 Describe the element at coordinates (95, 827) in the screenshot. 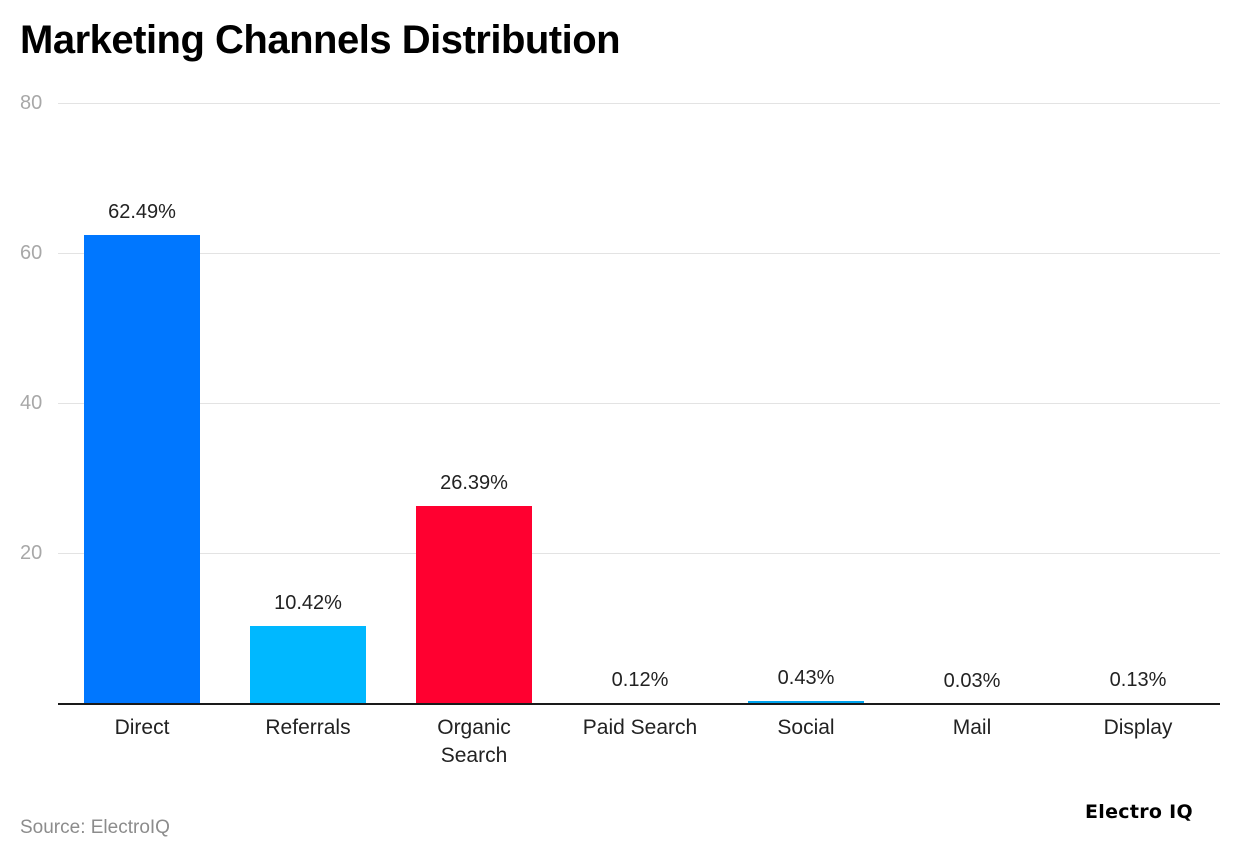

I see `source-note: Source: ElectroIQ` at that location.